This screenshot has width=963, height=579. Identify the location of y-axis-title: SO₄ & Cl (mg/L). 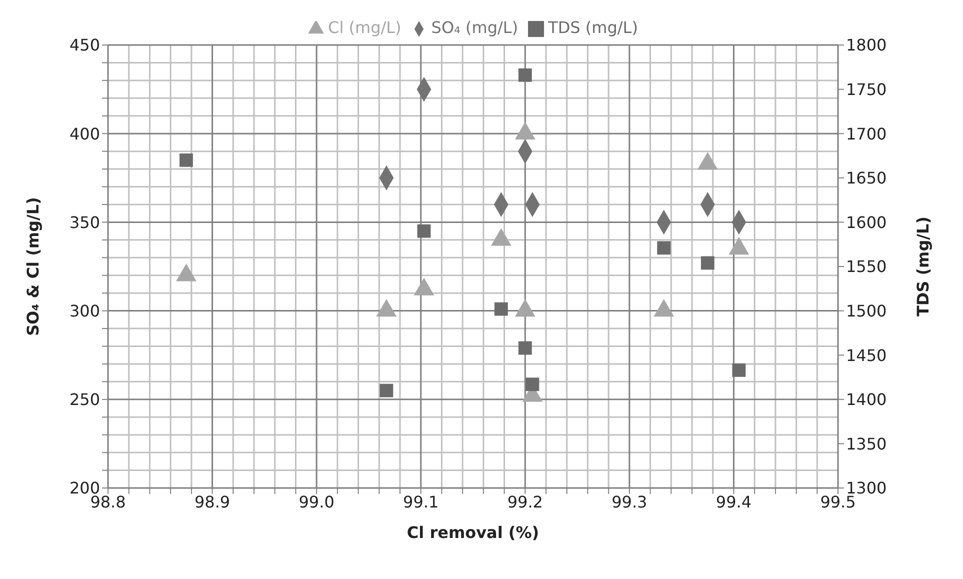
(33, 266).